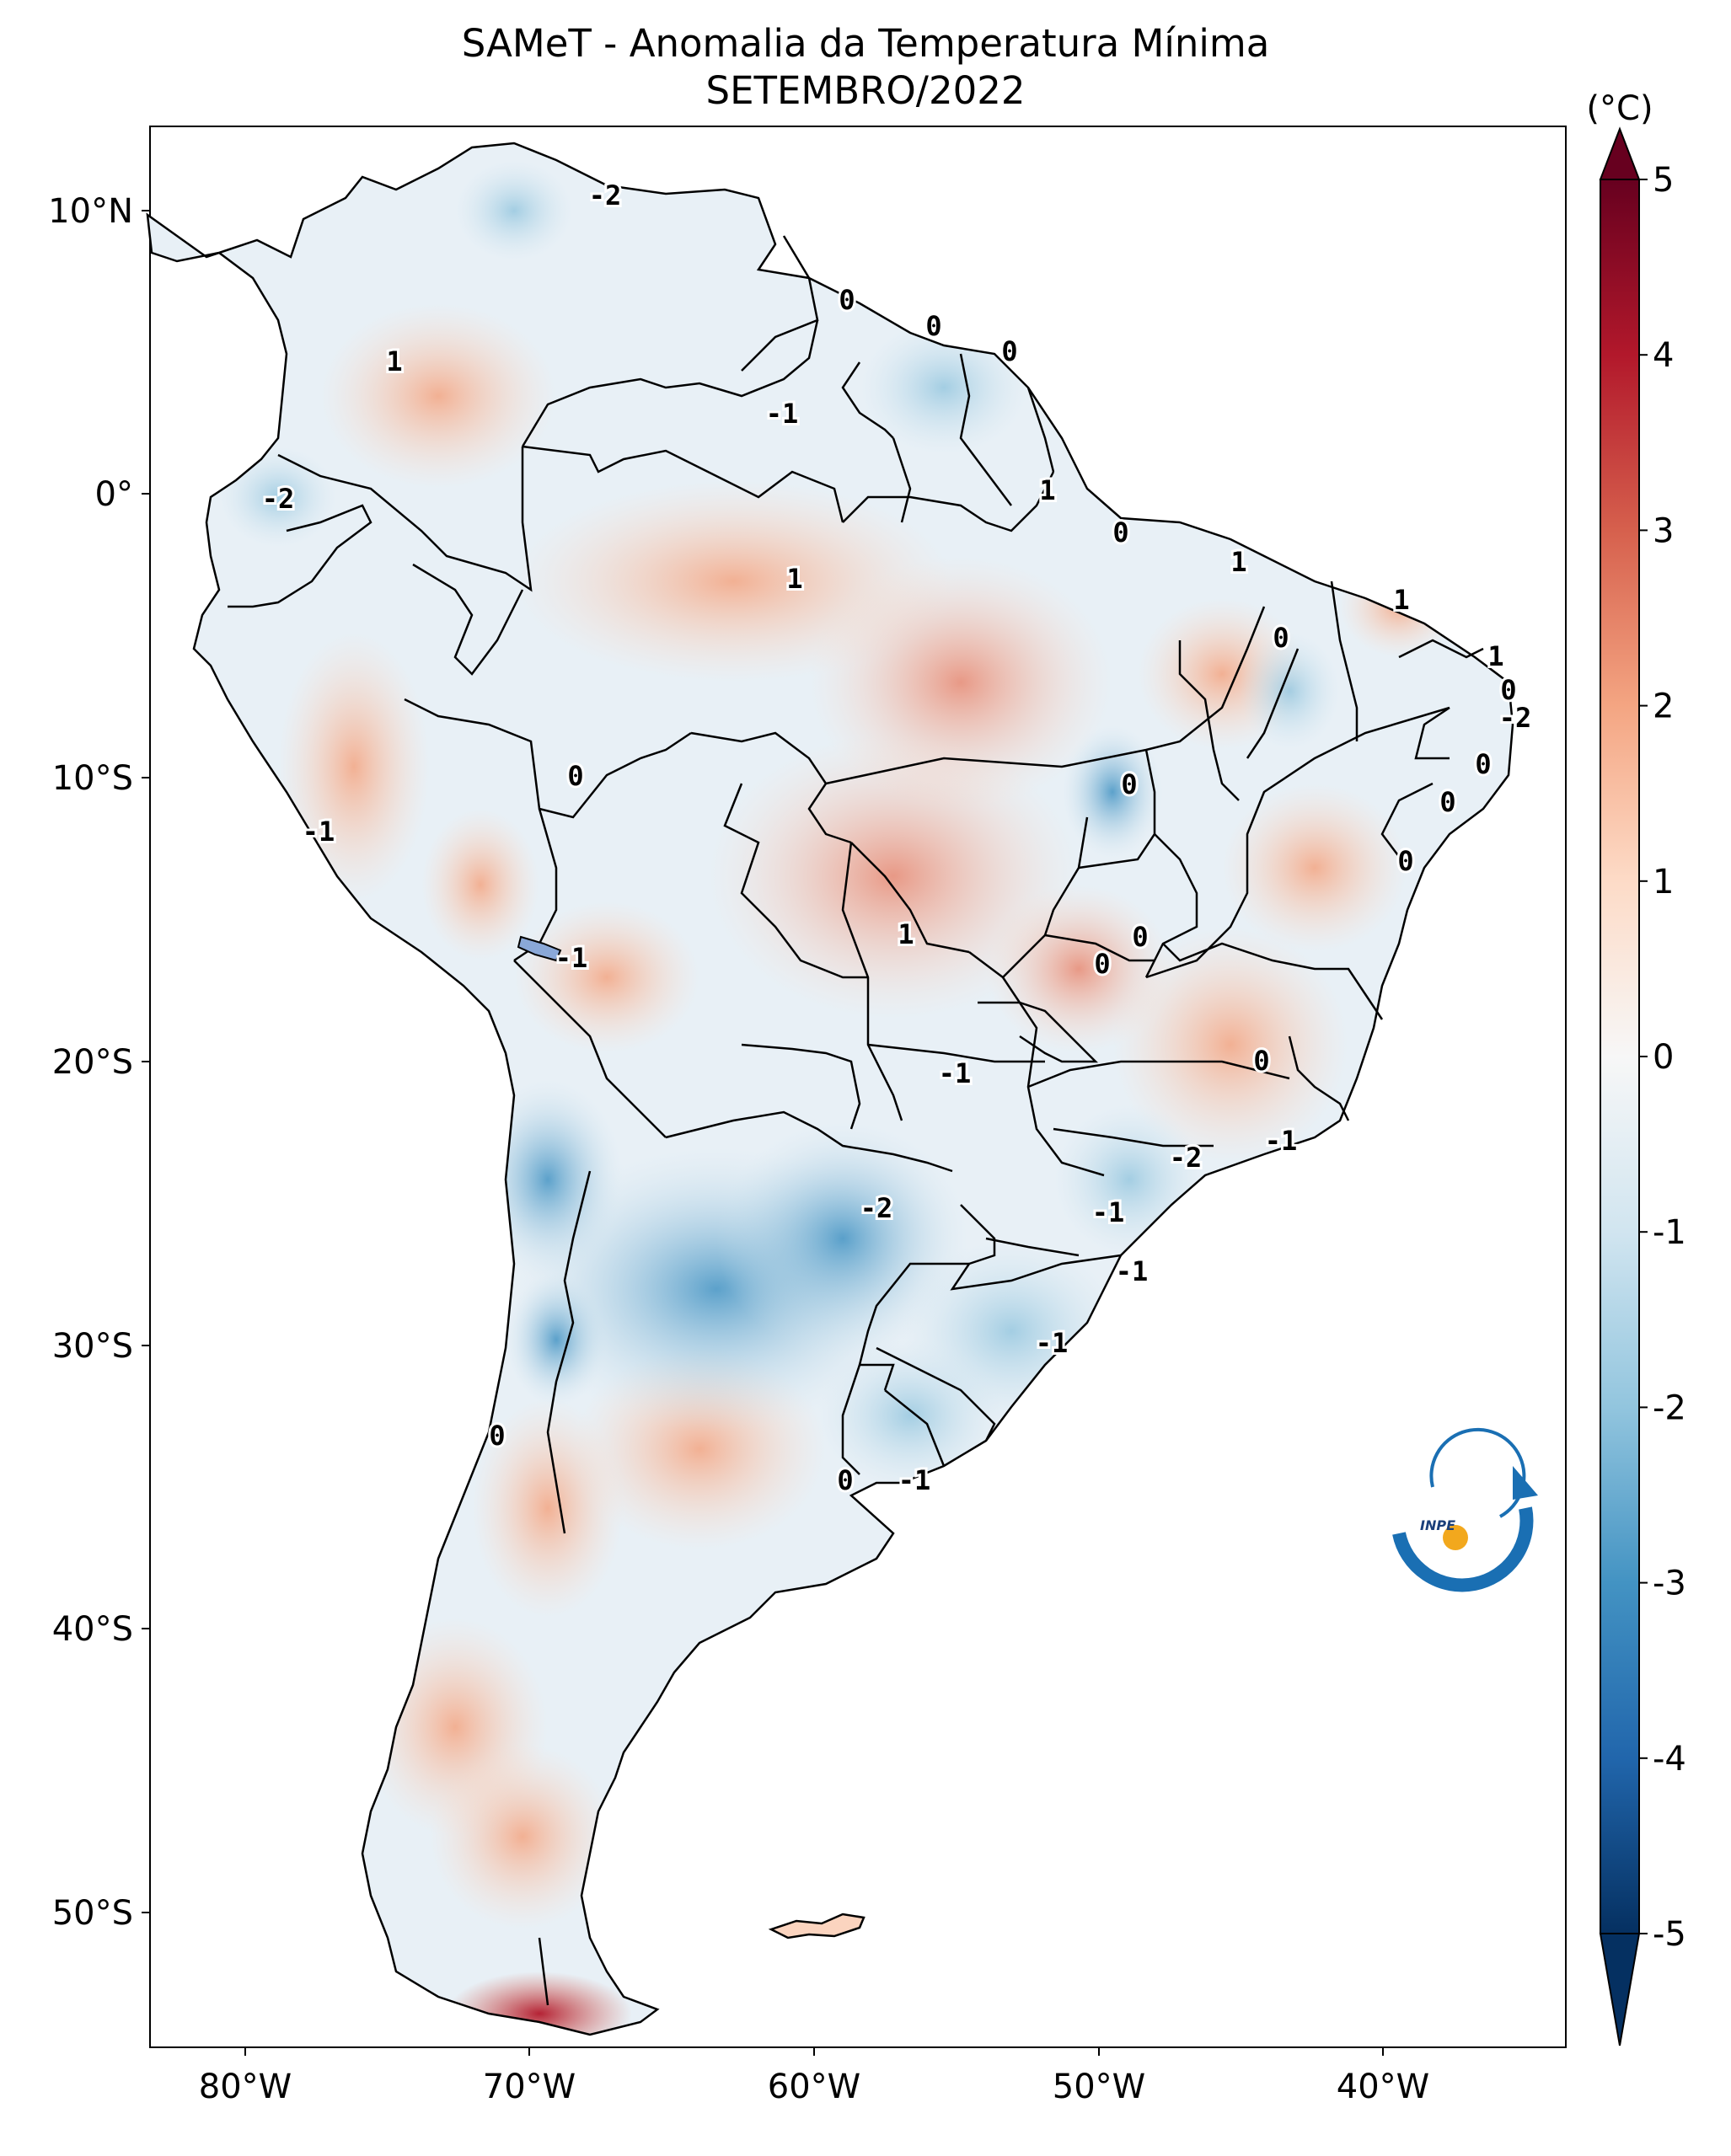 Image resolution: width=1731 pixels, height=2156 pixels. Describe the element at coordinates (90, 211) in the screenshot. I see `y-tick-label: 10°N` at that location.